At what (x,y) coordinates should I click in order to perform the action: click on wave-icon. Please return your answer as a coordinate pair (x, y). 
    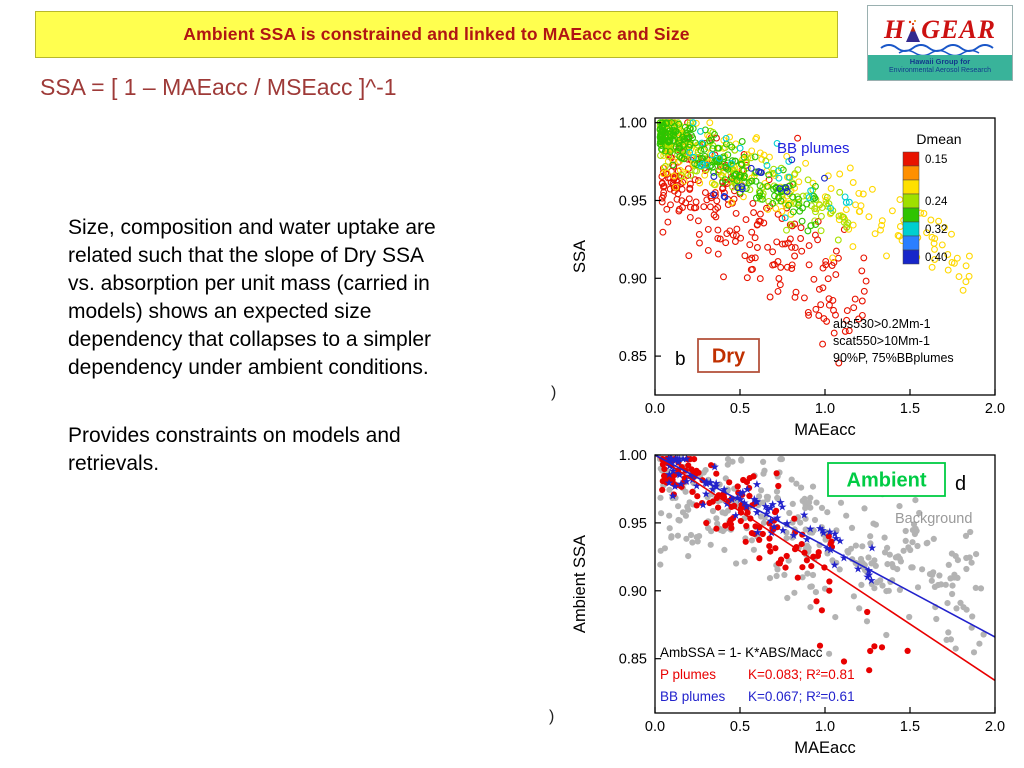
    Looking at the image, I should click on (937, 49).